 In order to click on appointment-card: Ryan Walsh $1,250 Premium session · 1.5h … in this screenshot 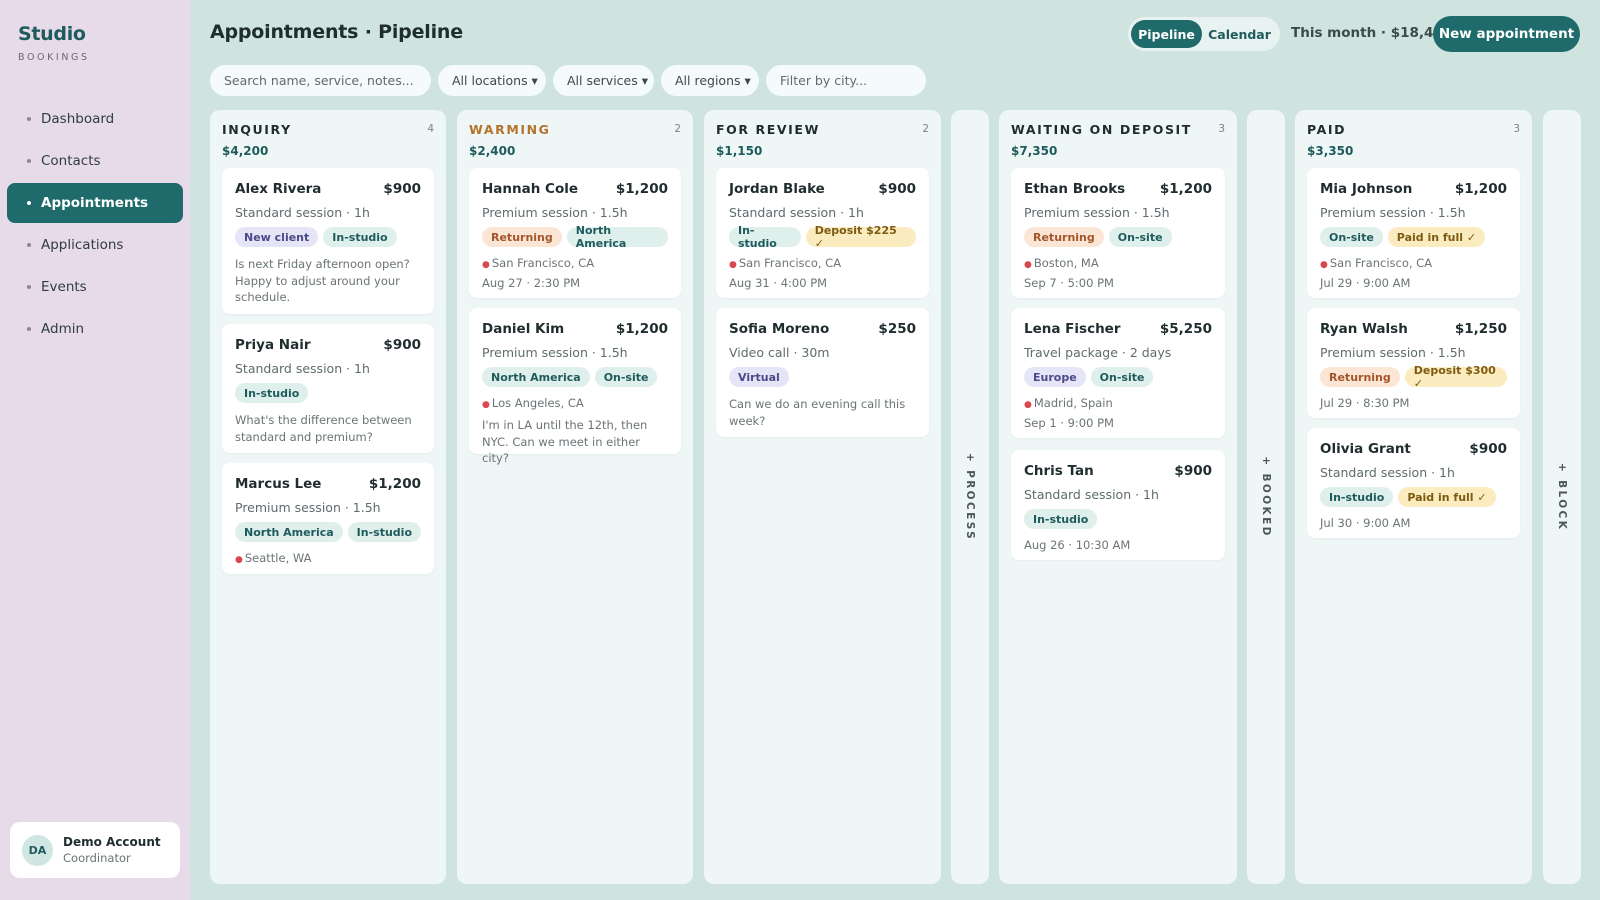, I will do `click(1413, 363)`.